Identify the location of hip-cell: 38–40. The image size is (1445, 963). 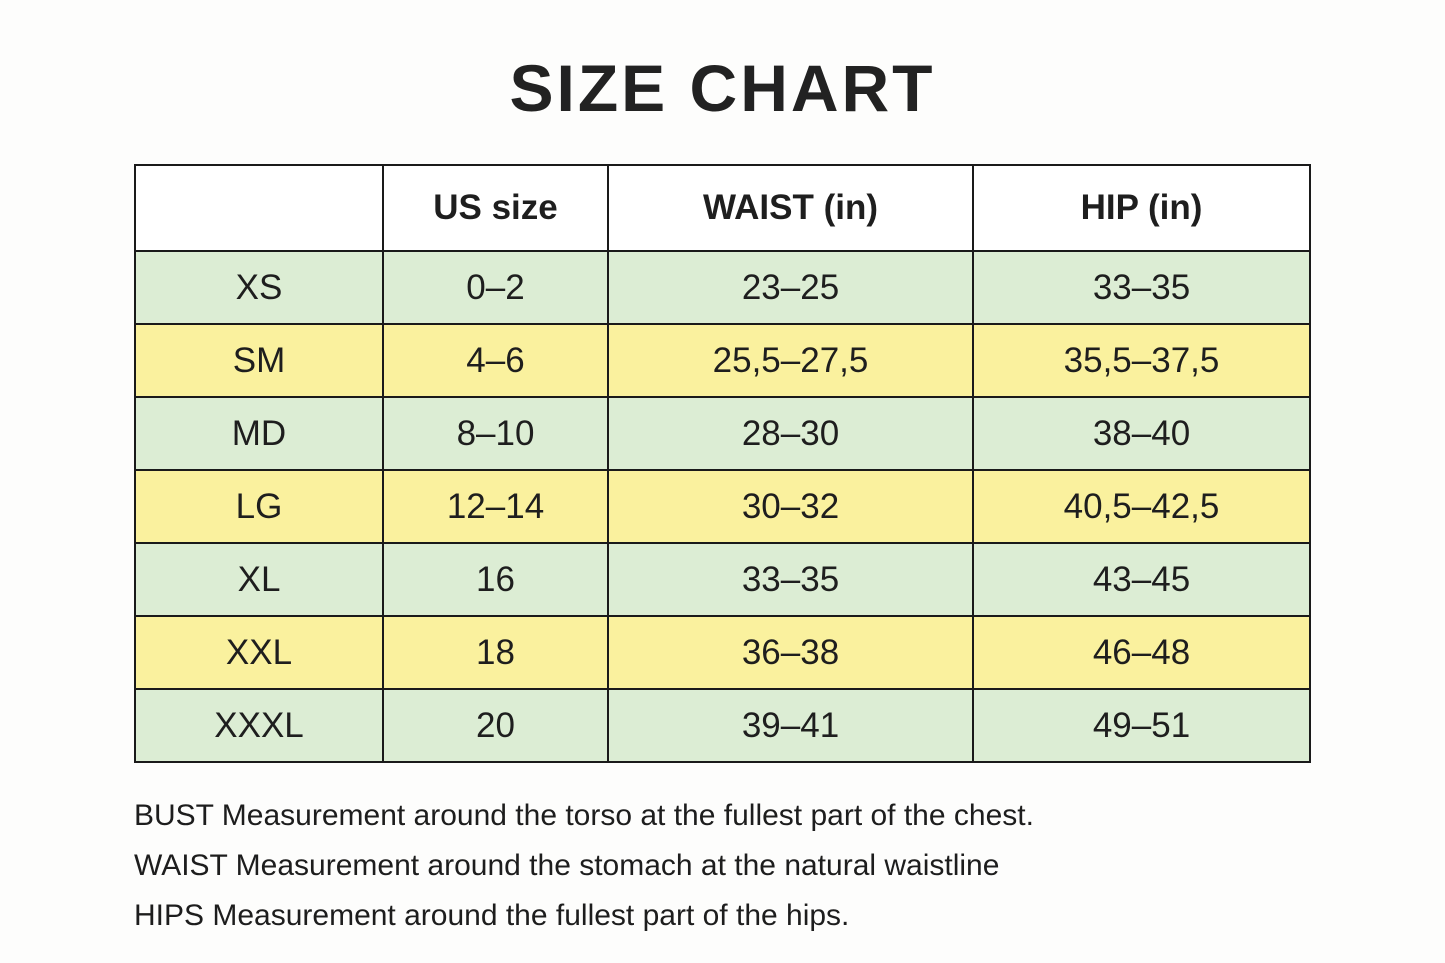
(1141, 433).